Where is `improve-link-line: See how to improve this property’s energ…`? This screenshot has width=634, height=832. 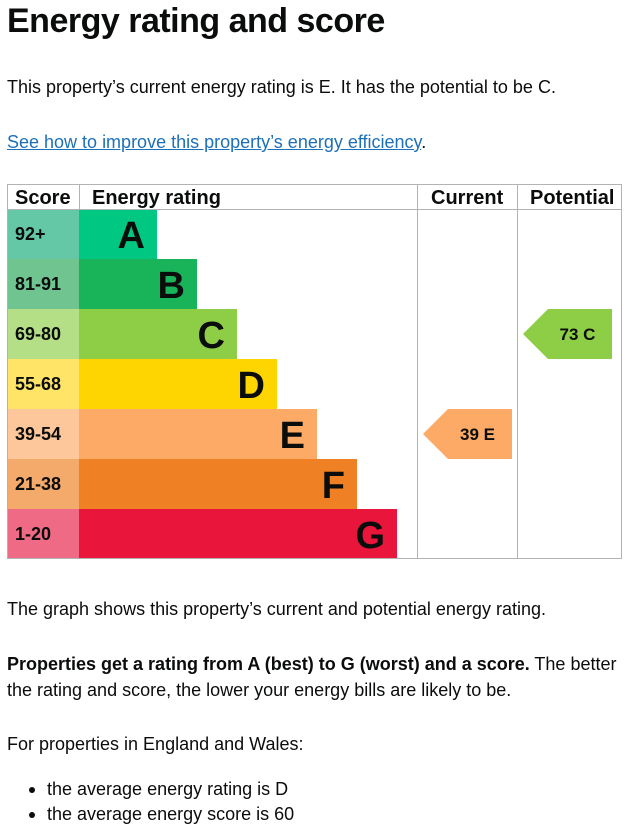
improve-link-line: See how to improve this property’s energ… is located at coordinates (317, 142).